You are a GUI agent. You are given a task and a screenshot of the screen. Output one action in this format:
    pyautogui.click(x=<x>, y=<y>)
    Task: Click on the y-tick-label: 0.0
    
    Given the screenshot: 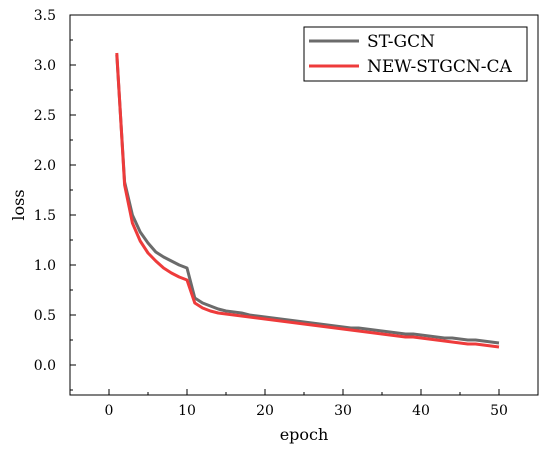 What is the action you would take?
    pyautogui.click(x=45, y=366)
    